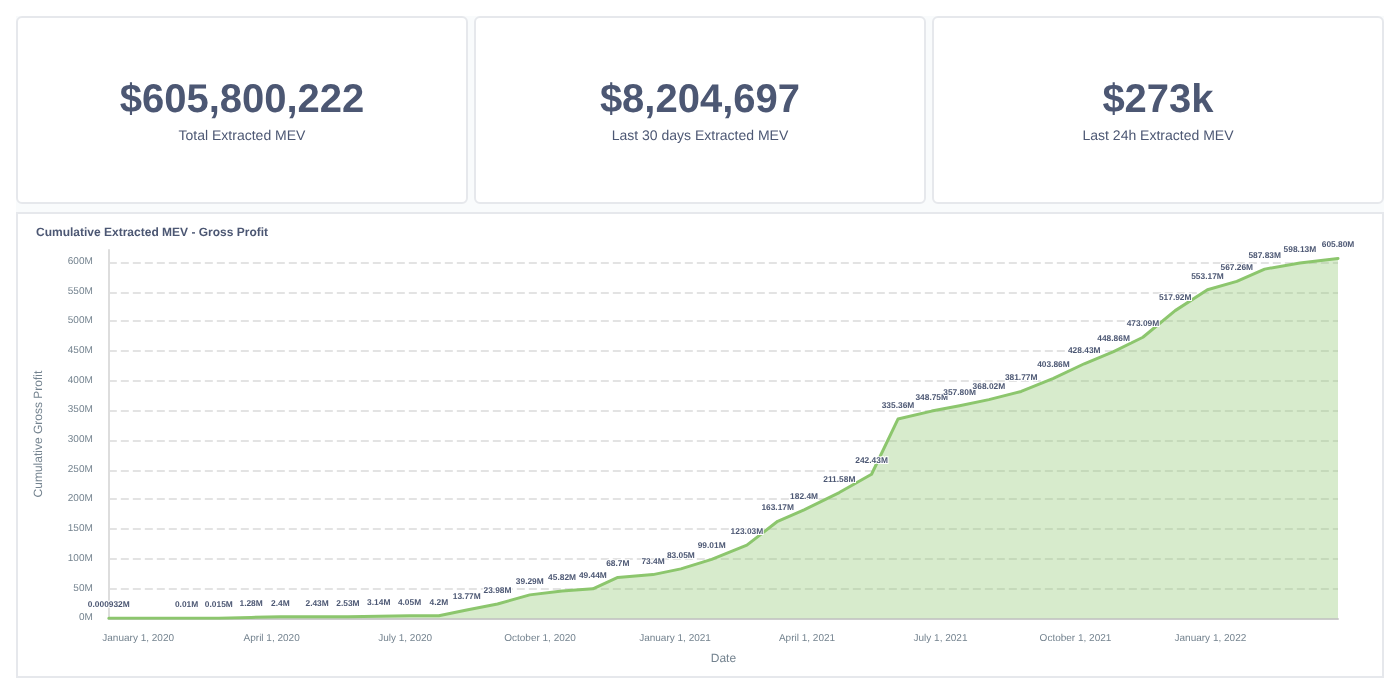 This screenshot has width=1400, height=694. What do you see at coordinates (1158, 100) in the screenshot?
I see `text: $273k` at bounding box center [1158, 100].